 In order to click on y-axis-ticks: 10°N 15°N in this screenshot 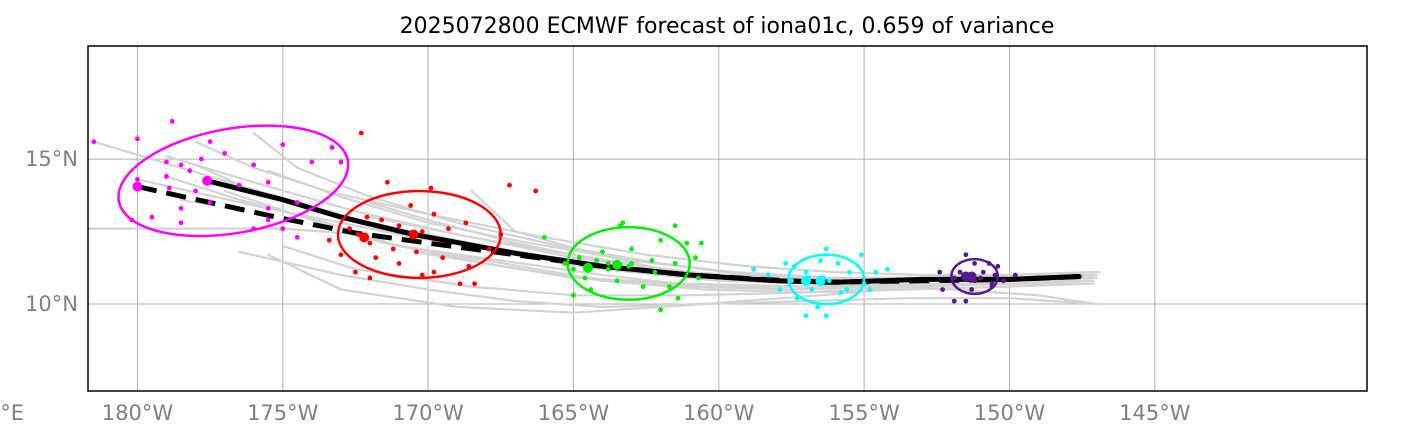, I will do `click(51, 231)`.